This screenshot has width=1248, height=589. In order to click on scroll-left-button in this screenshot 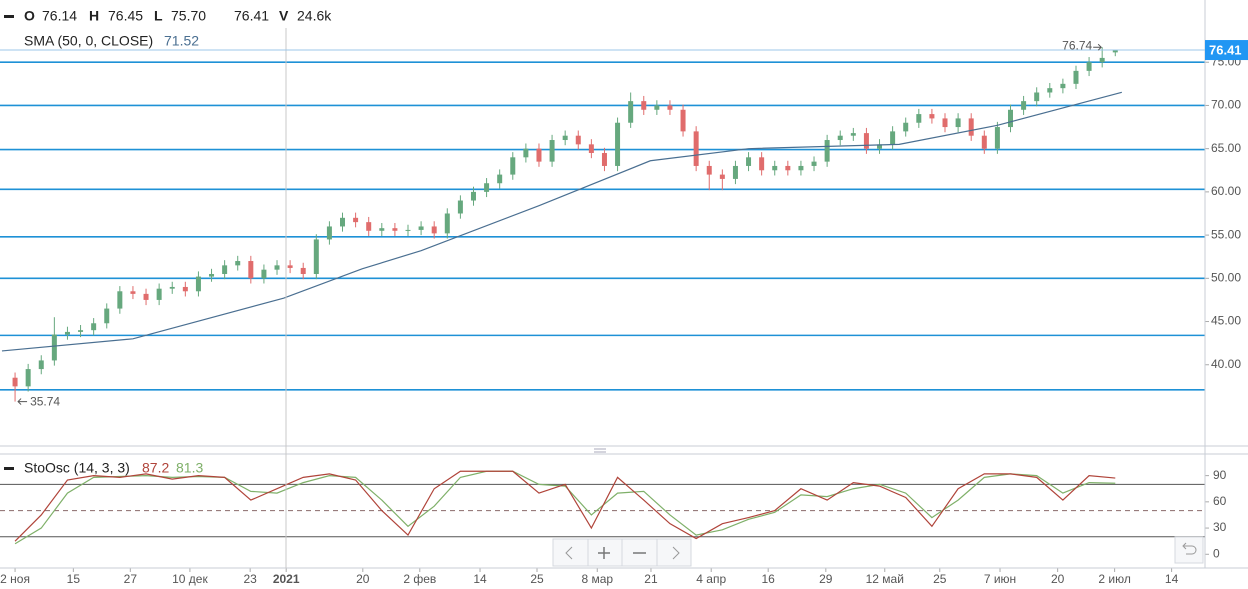, I will do `click(569, 553)`.